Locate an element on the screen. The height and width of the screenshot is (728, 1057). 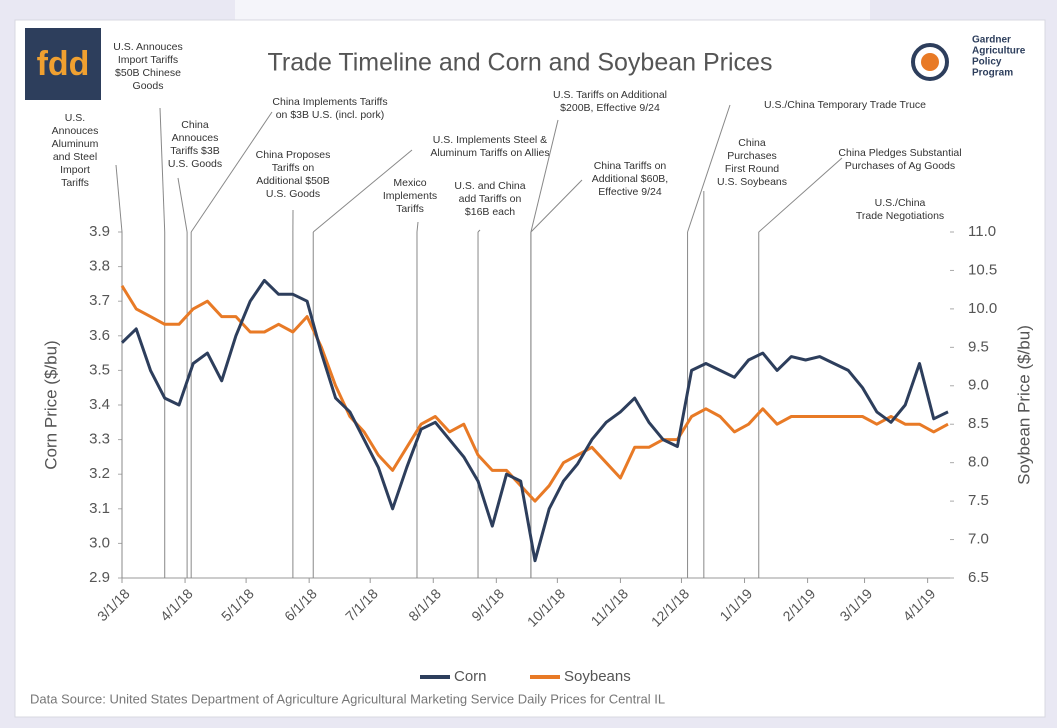
y2-tick-label: 7.5 is located at coordinates (978, 500).